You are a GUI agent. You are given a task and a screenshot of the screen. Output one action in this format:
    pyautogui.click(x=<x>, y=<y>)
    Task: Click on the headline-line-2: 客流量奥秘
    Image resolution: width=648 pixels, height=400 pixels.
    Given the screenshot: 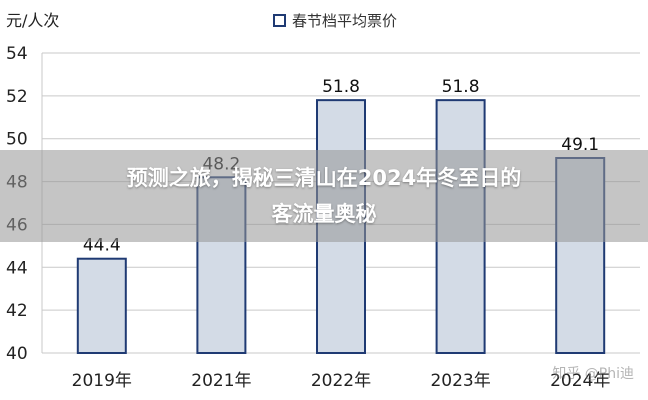 What is the action you would take?
    pyautogui.click(x=324, y=214)
    